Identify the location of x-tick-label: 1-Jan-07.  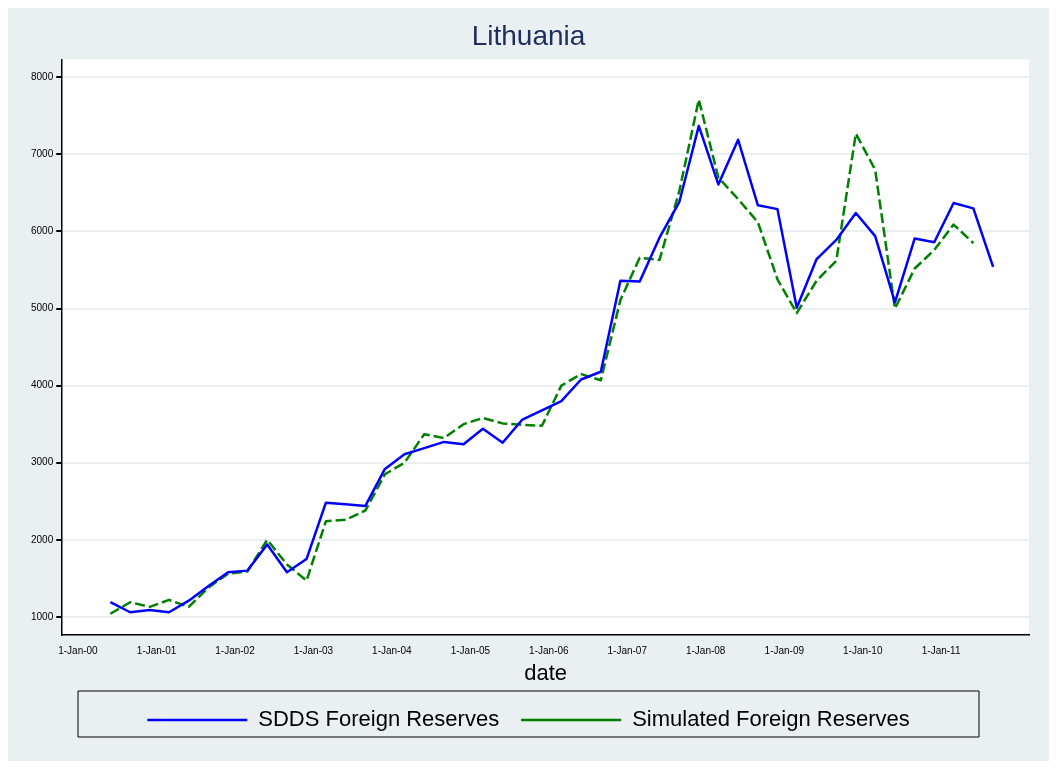
(627, 651).